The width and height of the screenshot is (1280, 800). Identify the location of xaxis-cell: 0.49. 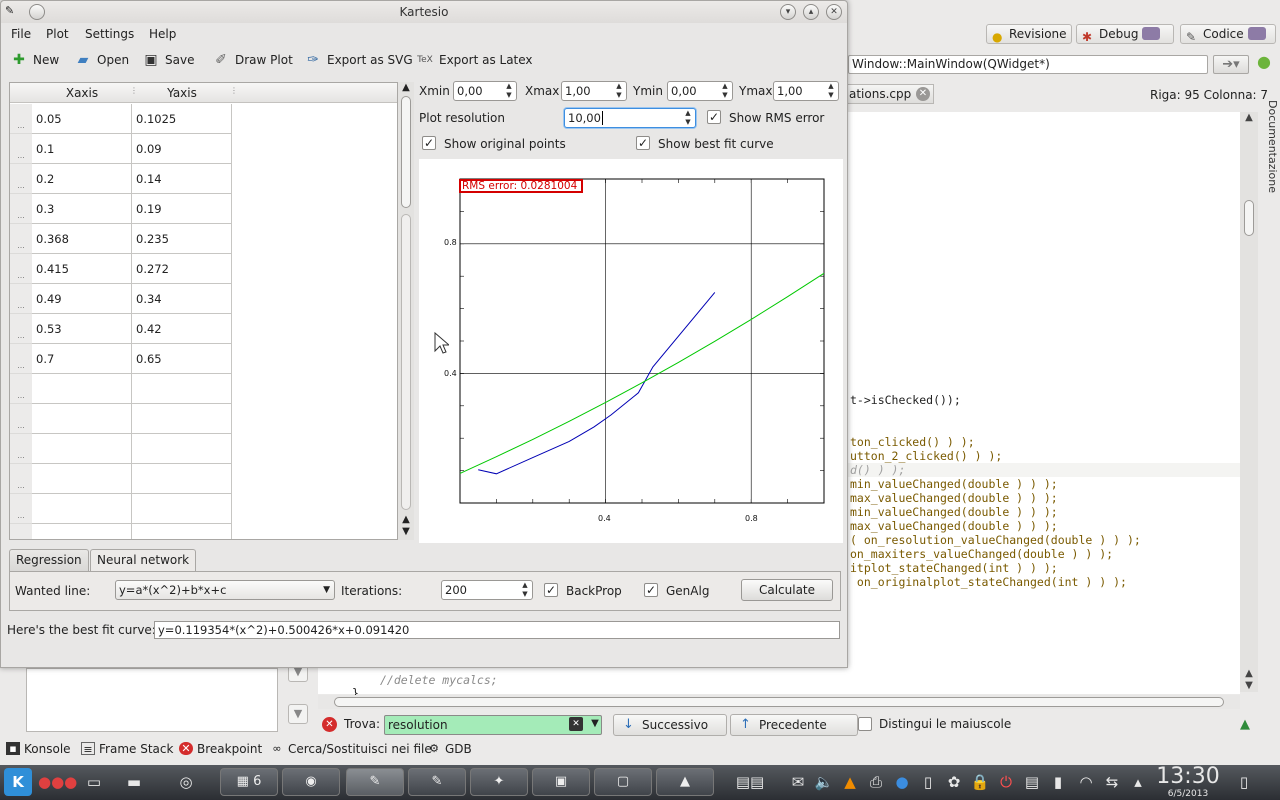
(82, 299).